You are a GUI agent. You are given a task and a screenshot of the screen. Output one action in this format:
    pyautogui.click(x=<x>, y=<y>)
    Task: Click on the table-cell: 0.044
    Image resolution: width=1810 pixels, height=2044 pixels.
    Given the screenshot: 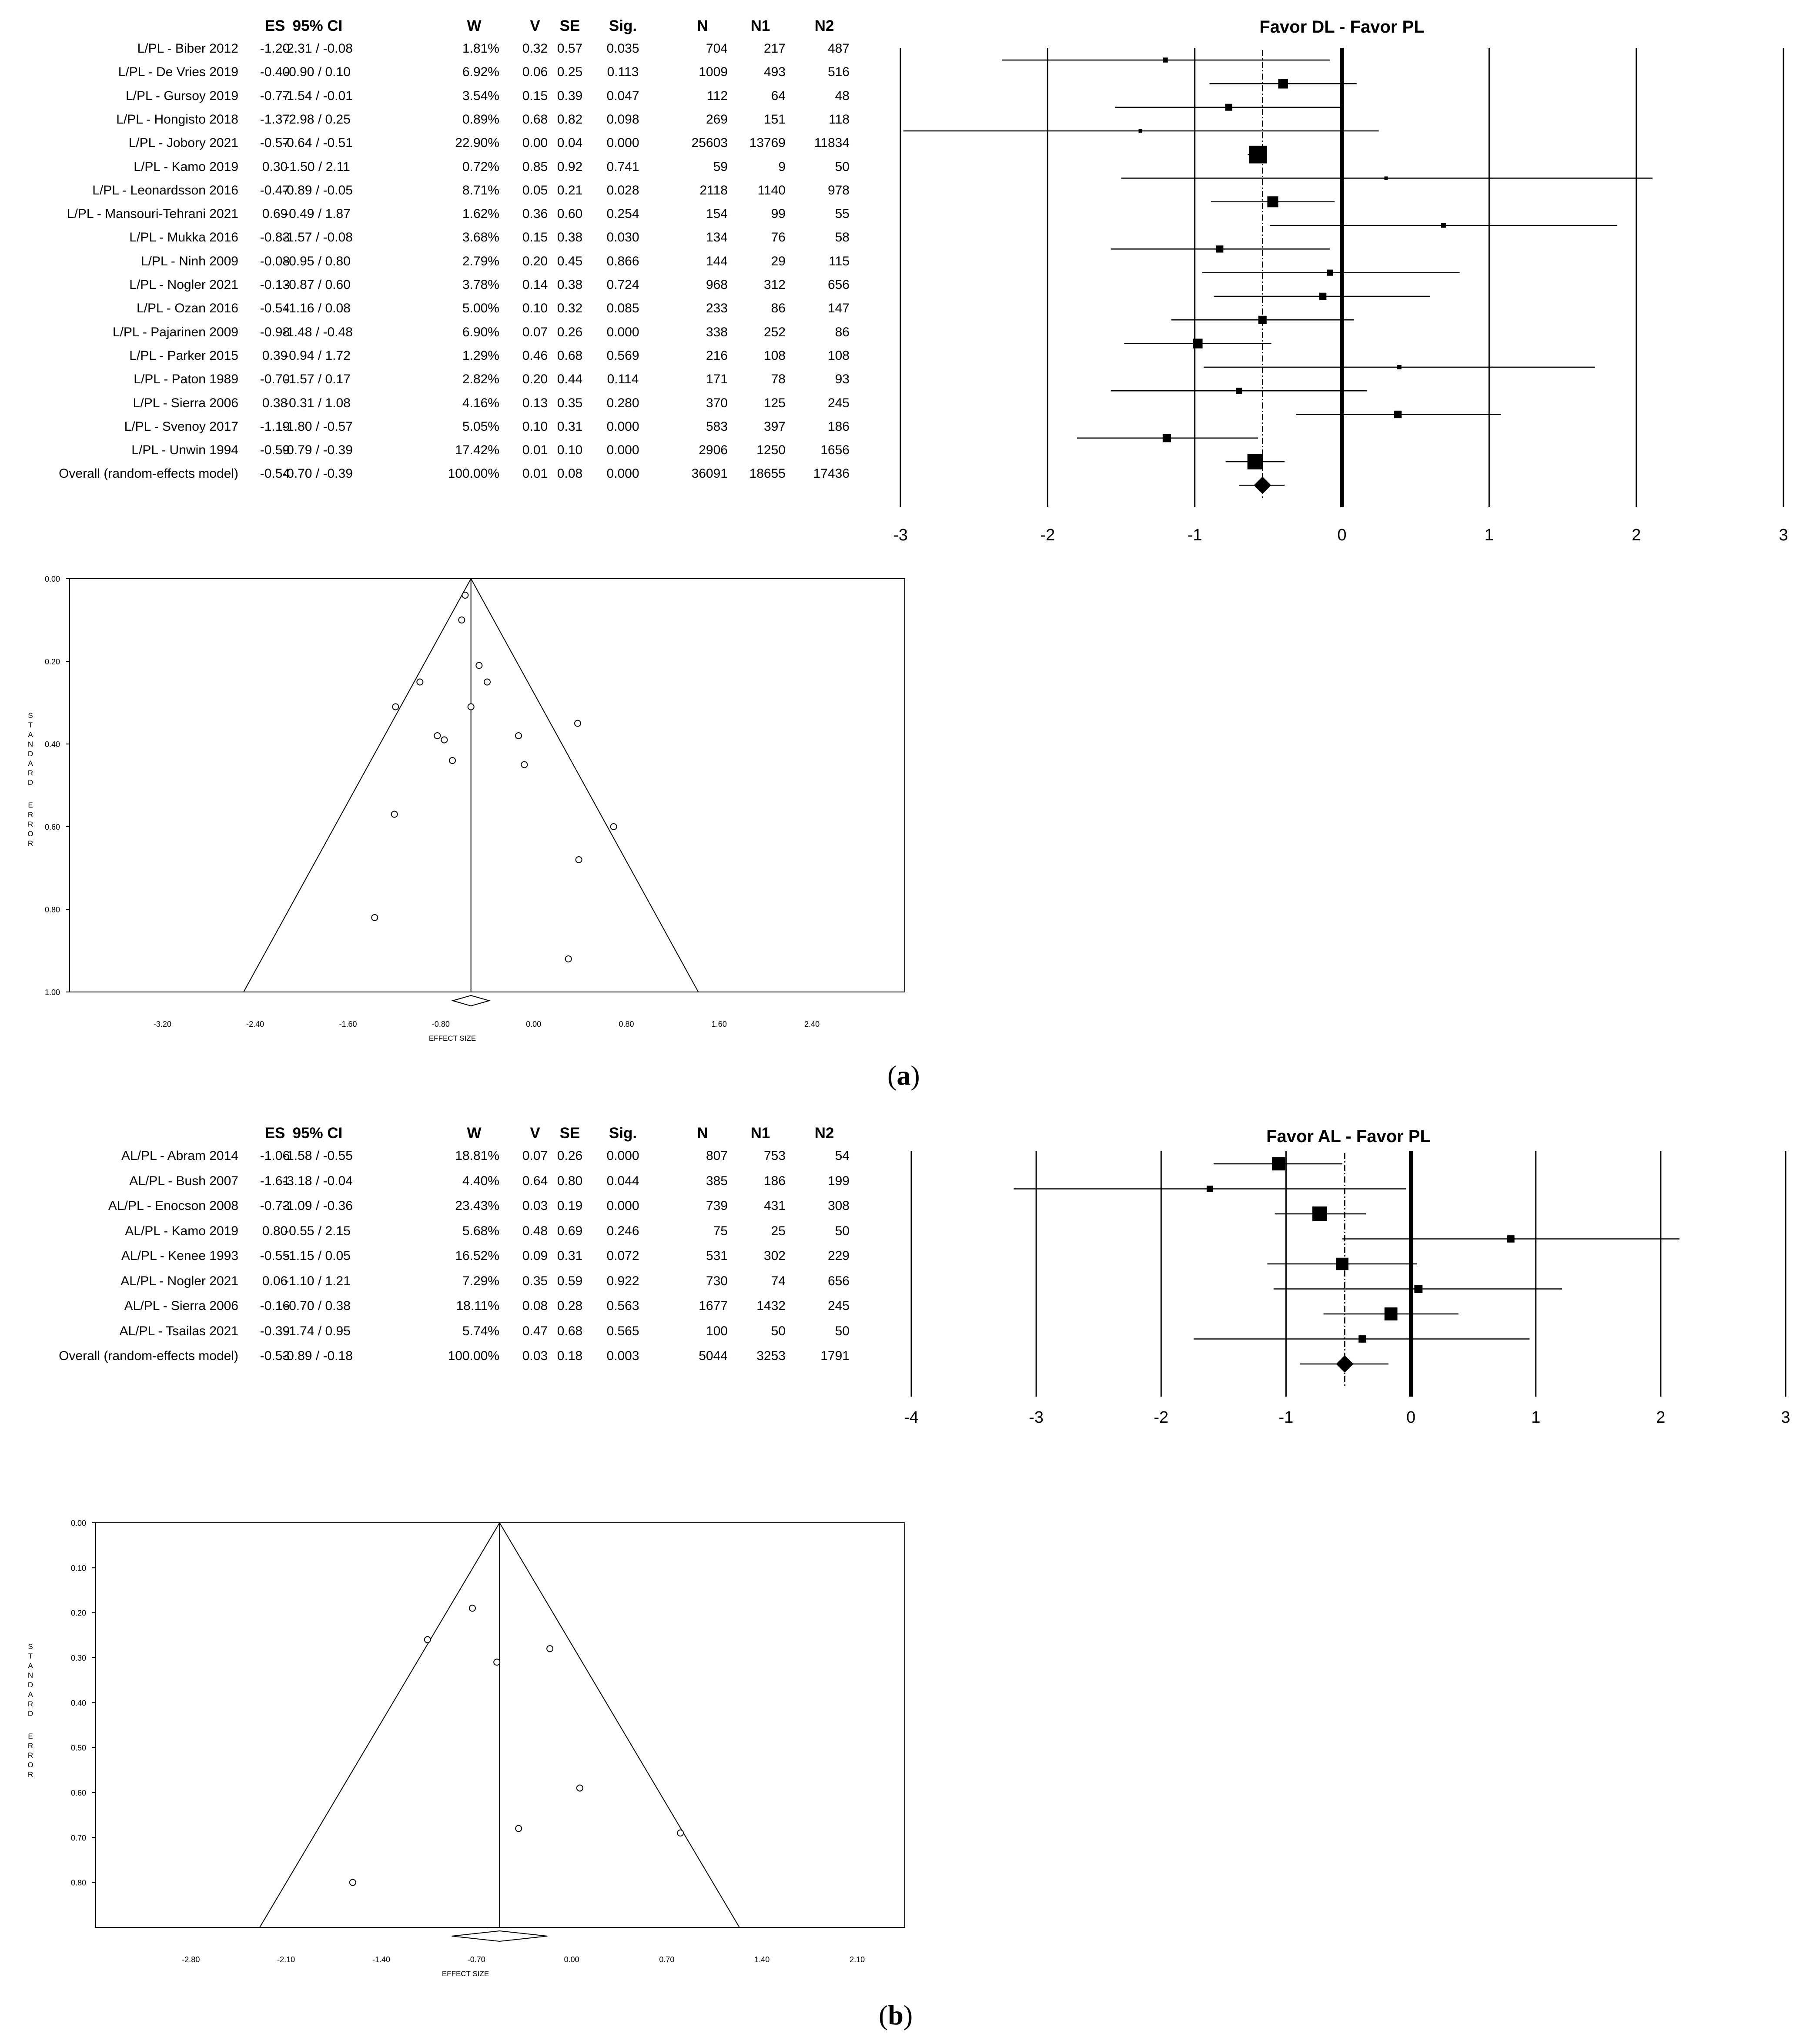 What is the action you would take?
    pyautogui.click(x=622, y=1180)
    